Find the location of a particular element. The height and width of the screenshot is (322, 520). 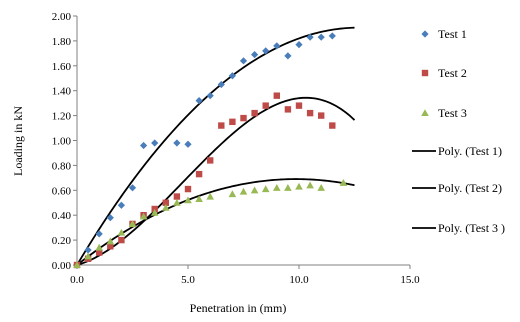

legend-item-5: Poly. (Test 2) is located at coordinates (457, 188).